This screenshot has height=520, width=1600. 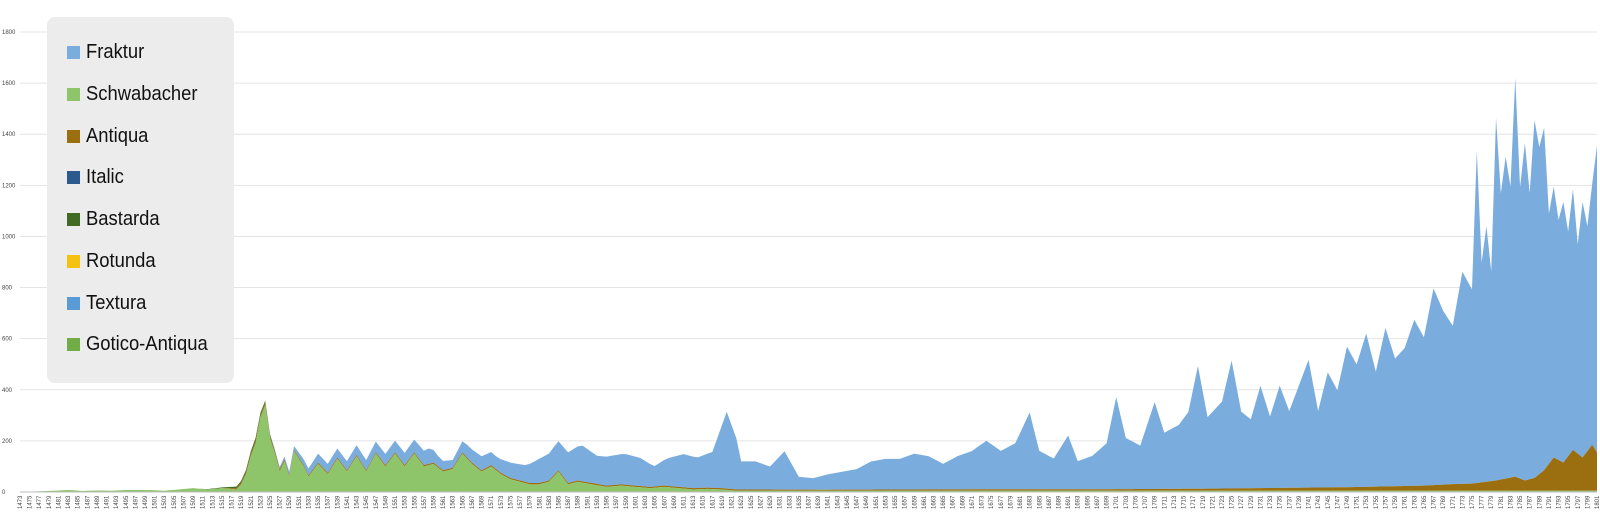 What do you see at coordinates (7, 289) in the screenshot?
I see `y-tick-label: 800` at bounding box center [7, 289].